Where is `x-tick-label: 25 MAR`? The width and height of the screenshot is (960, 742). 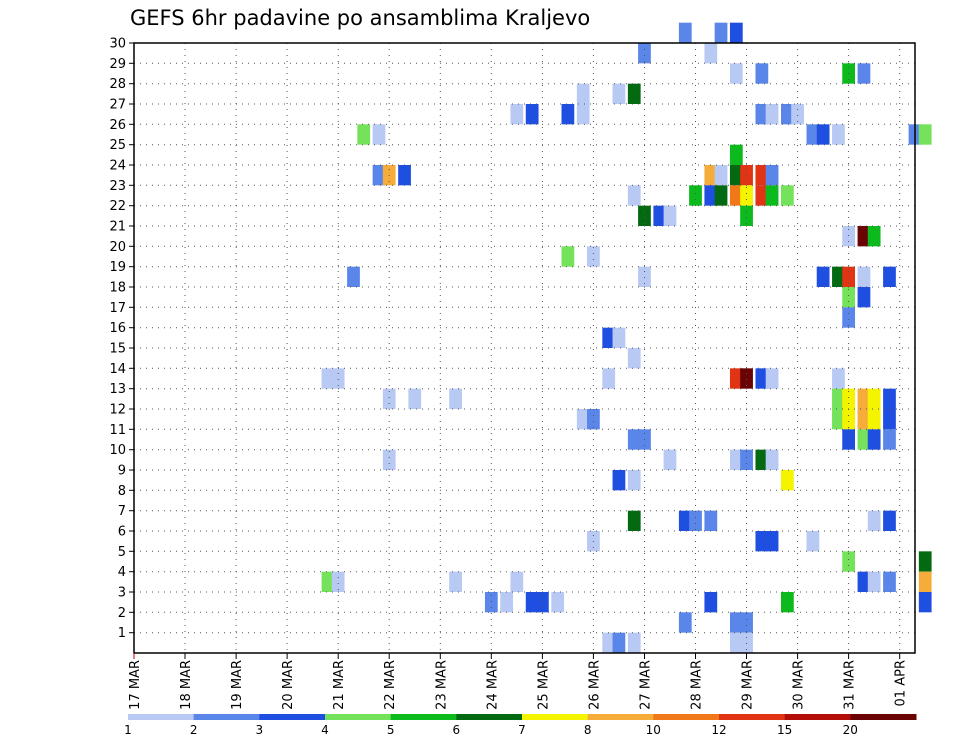 x-tick-label: 25 MAR is located at coordinates (543, 685).